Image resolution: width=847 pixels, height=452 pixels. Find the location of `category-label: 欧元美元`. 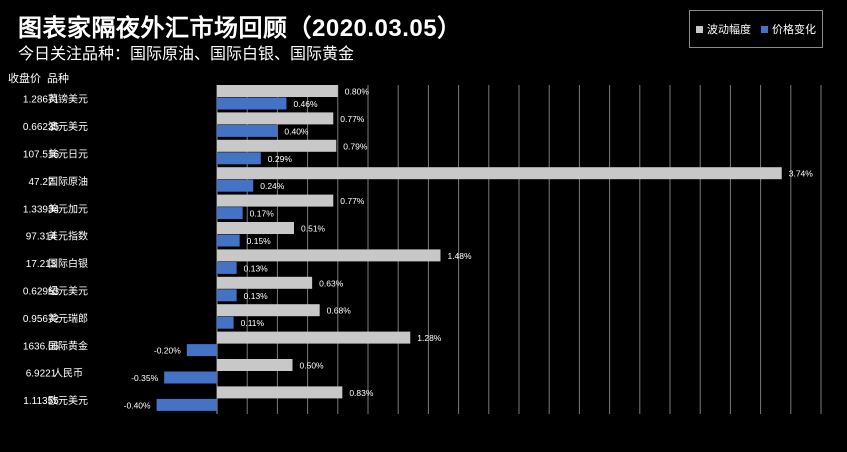

category-label: 欧元美元 is located at coordinates (68, 400).